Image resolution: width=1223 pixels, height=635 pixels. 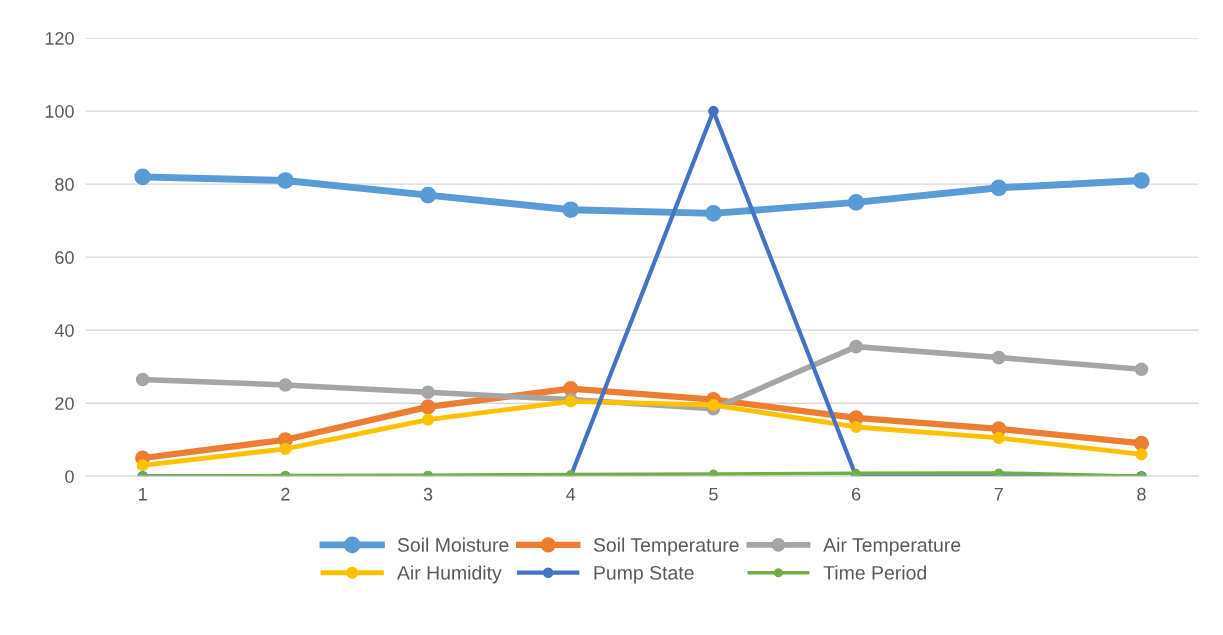 I want to click on y-tick-label: 60, so click(x=64, y=257).